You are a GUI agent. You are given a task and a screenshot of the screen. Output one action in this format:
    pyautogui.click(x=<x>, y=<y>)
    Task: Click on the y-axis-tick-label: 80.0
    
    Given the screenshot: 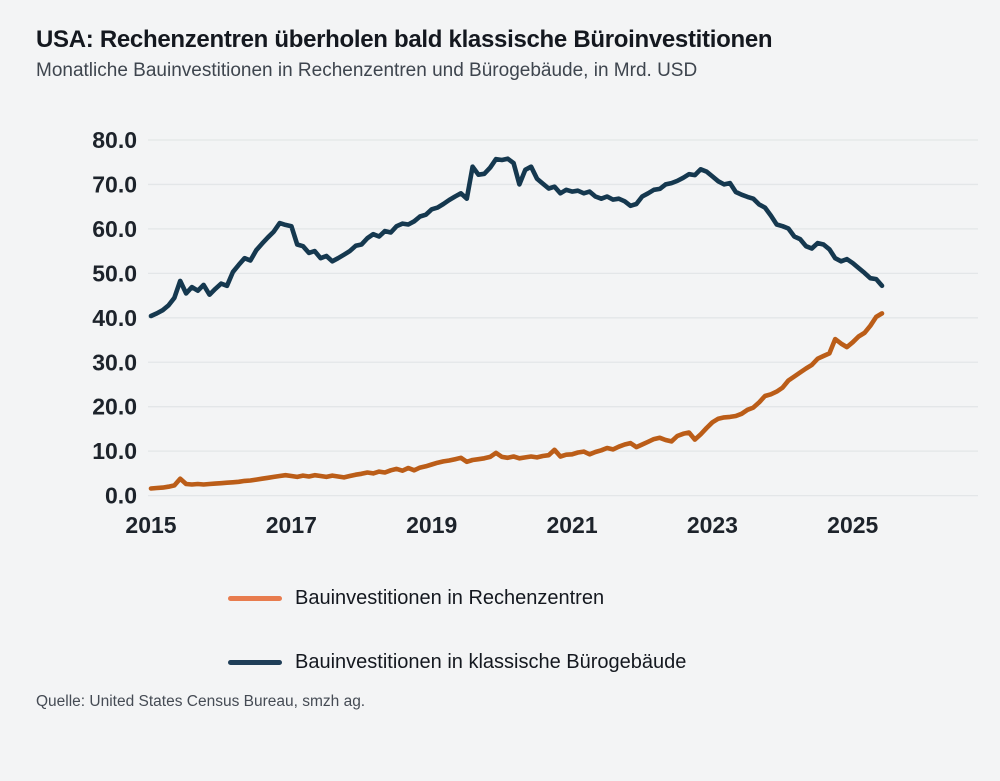 What is the action you would take?
    pyautogui.click(x=114, y=140)
    